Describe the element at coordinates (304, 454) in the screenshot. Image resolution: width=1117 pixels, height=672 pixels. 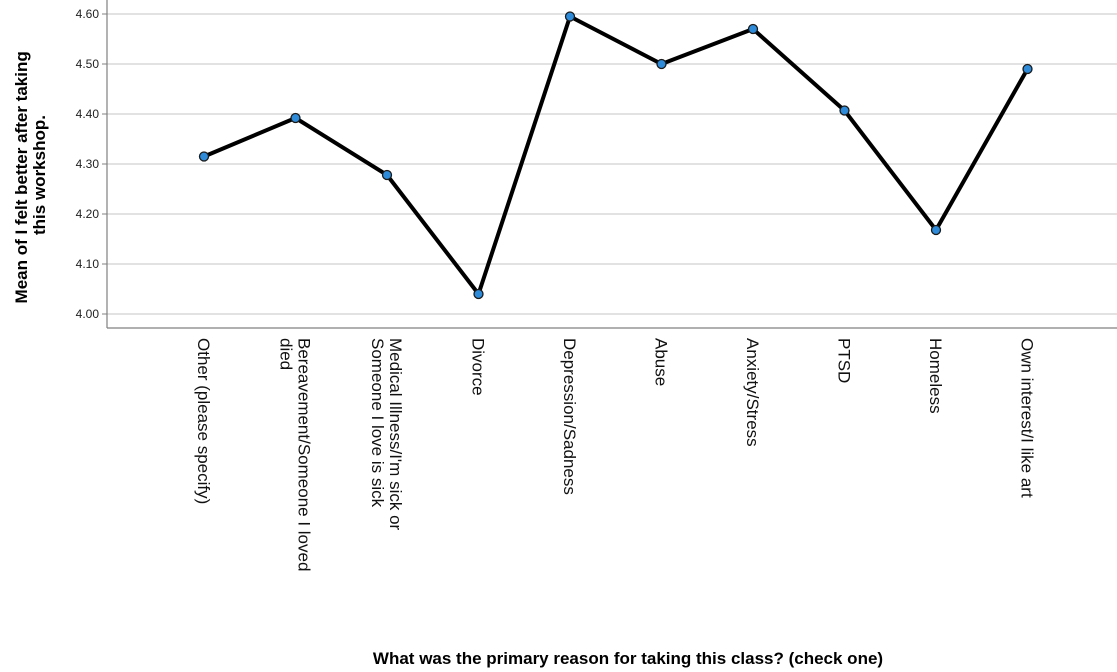
I see `x-category-label-line: Bereavement/Someone I loved` at that location.